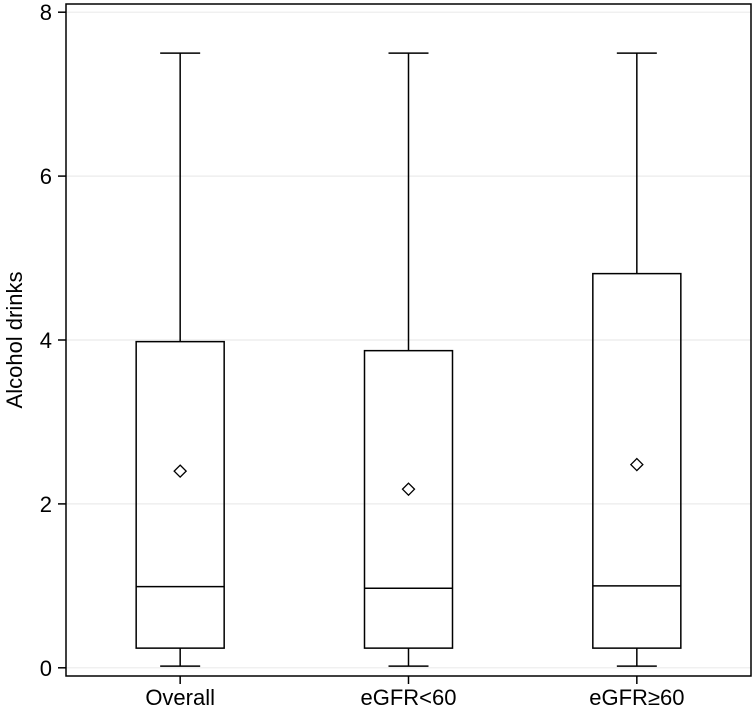 This screenshot has width=755, height=714. Describe the element at coordinates (46, 504) in the screenshot. I see `y-tick-label: 2` at that location.